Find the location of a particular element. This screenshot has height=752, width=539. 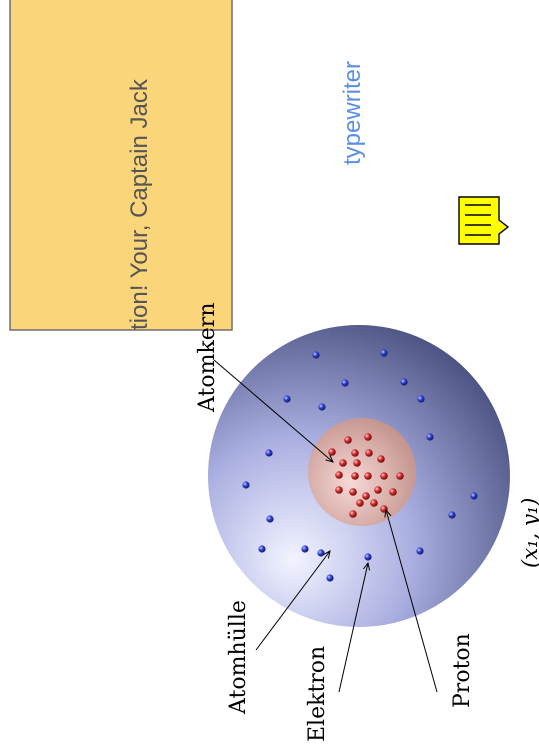

label-proton: Proton is located at coordinates (462, 670).